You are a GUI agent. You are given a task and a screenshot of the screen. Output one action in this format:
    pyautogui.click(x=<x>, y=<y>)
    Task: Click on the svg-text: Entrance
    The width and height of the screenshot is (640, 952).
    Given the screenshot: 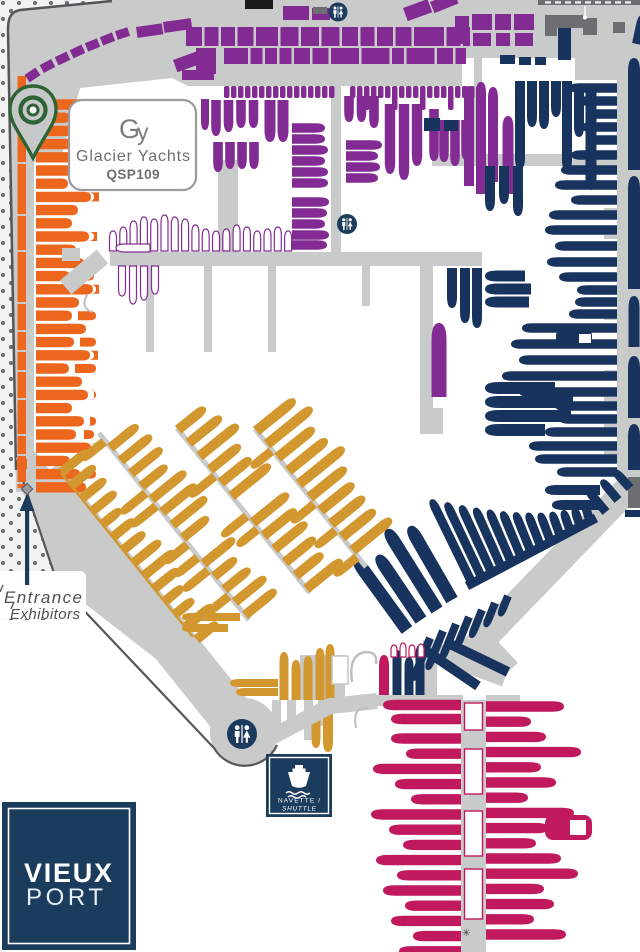 What is the action you would take?
    pyautogui.click(x=43, y=597)
    